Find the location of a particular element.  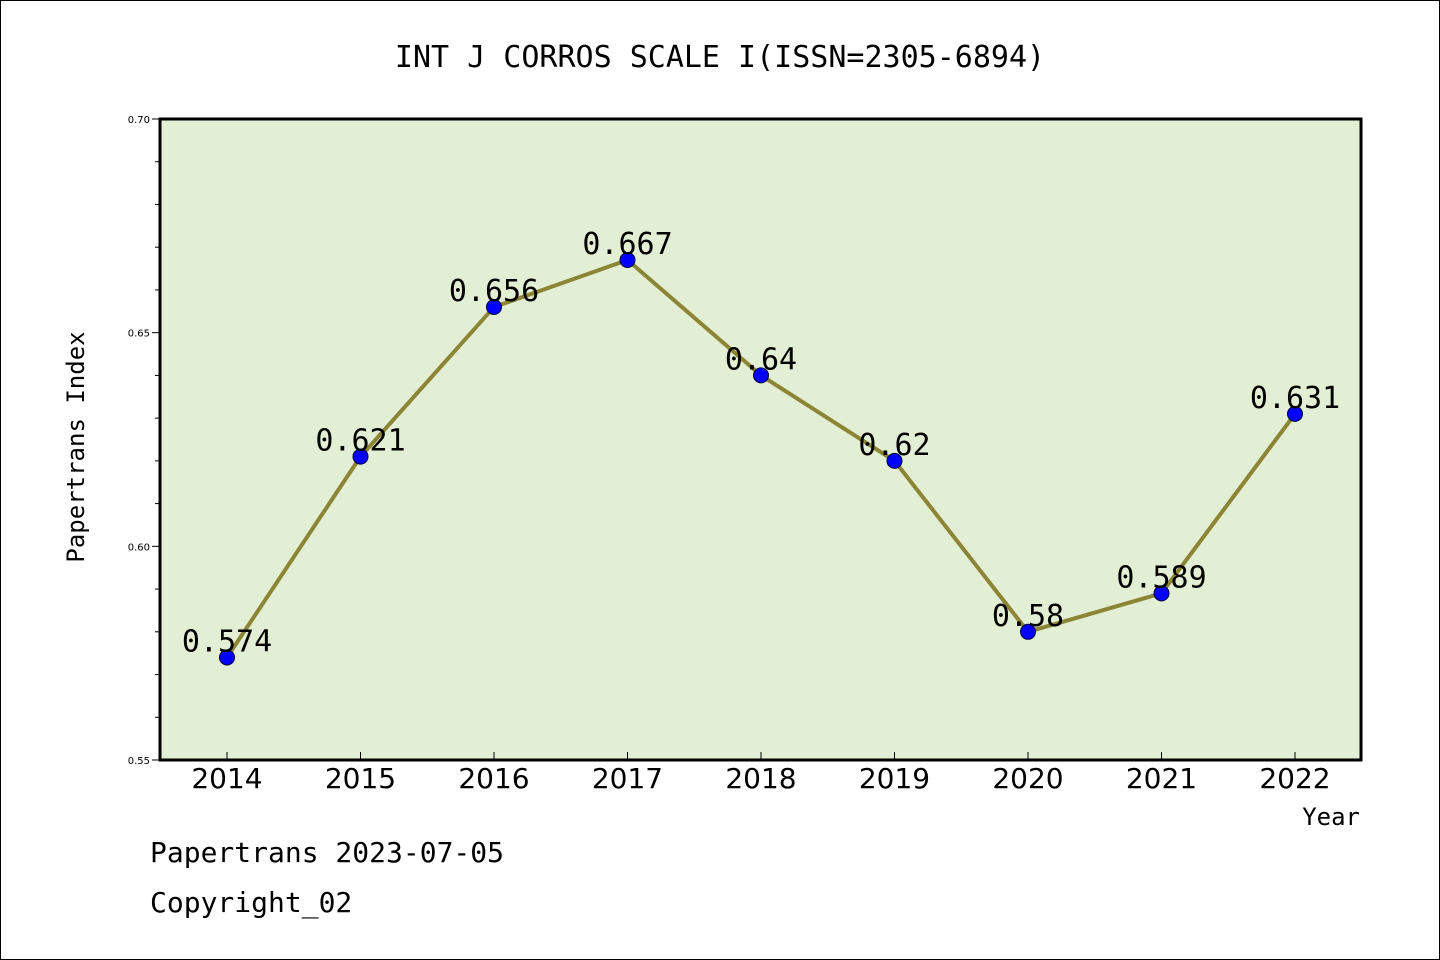

data-label: 0.589 is located at coordinates (1161, 577).